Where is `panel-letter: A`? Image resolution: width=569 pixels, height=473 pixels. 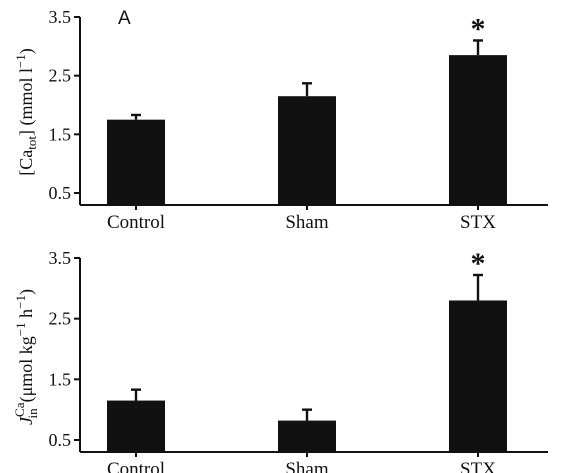
panel-letter: A is located at coordinates (124, 18).